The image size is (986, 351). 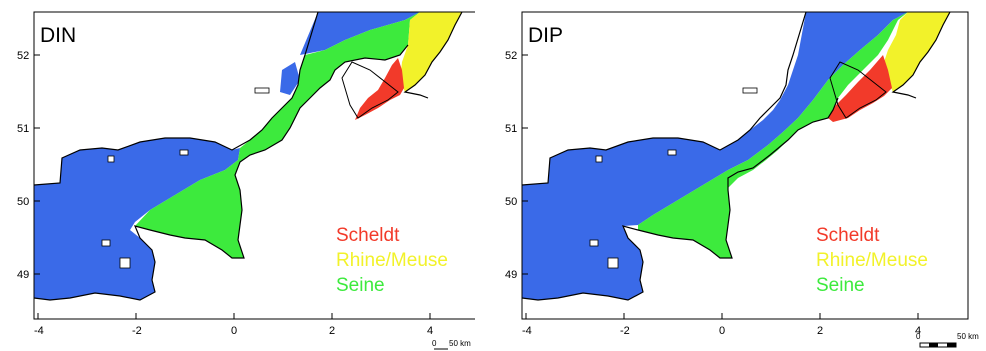 What do you see at coordinates (137, 219) in the screenshot?
I see `other-water-region` at bounding box center [137, 219].